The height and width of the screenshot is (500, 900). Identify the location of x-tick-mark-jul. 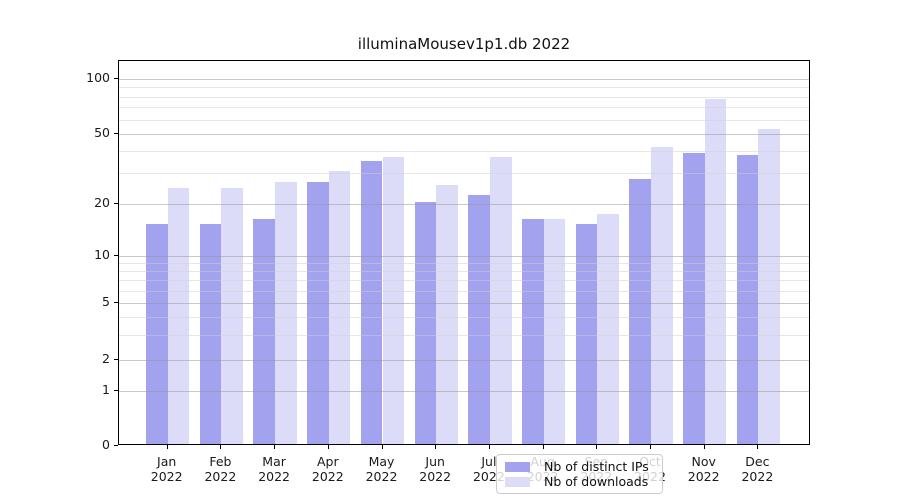
(489, 447).